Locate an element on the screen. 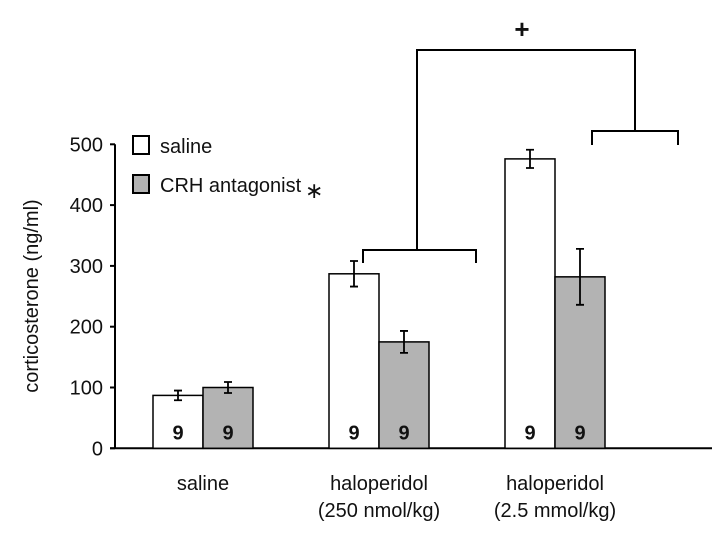  legend-label-saline: saline is located at coordinates (186, 147).